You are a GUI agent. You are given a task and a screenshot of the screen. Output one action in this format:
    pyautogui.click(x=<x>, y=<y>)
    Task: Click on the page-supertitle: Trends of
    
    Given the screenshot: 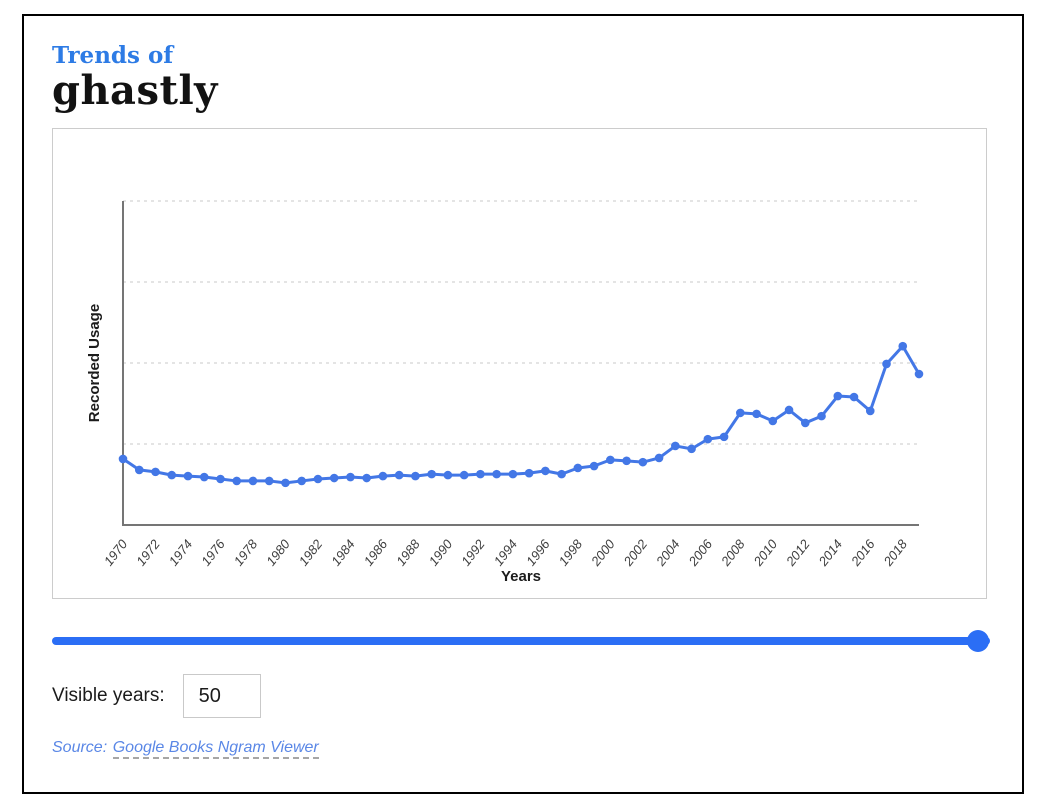 What is the action you would take?
    pyautogui.click(x=113, y=55)
    